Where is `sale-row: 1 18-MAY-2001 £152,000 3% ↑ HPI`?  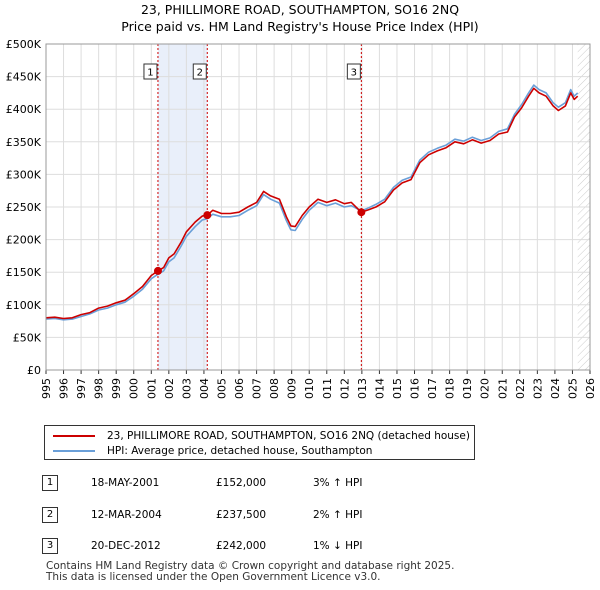 sale-row: 1 18-MAY-2001 £152,000 3% ↑ HPI is located at coordinates (302, 485).